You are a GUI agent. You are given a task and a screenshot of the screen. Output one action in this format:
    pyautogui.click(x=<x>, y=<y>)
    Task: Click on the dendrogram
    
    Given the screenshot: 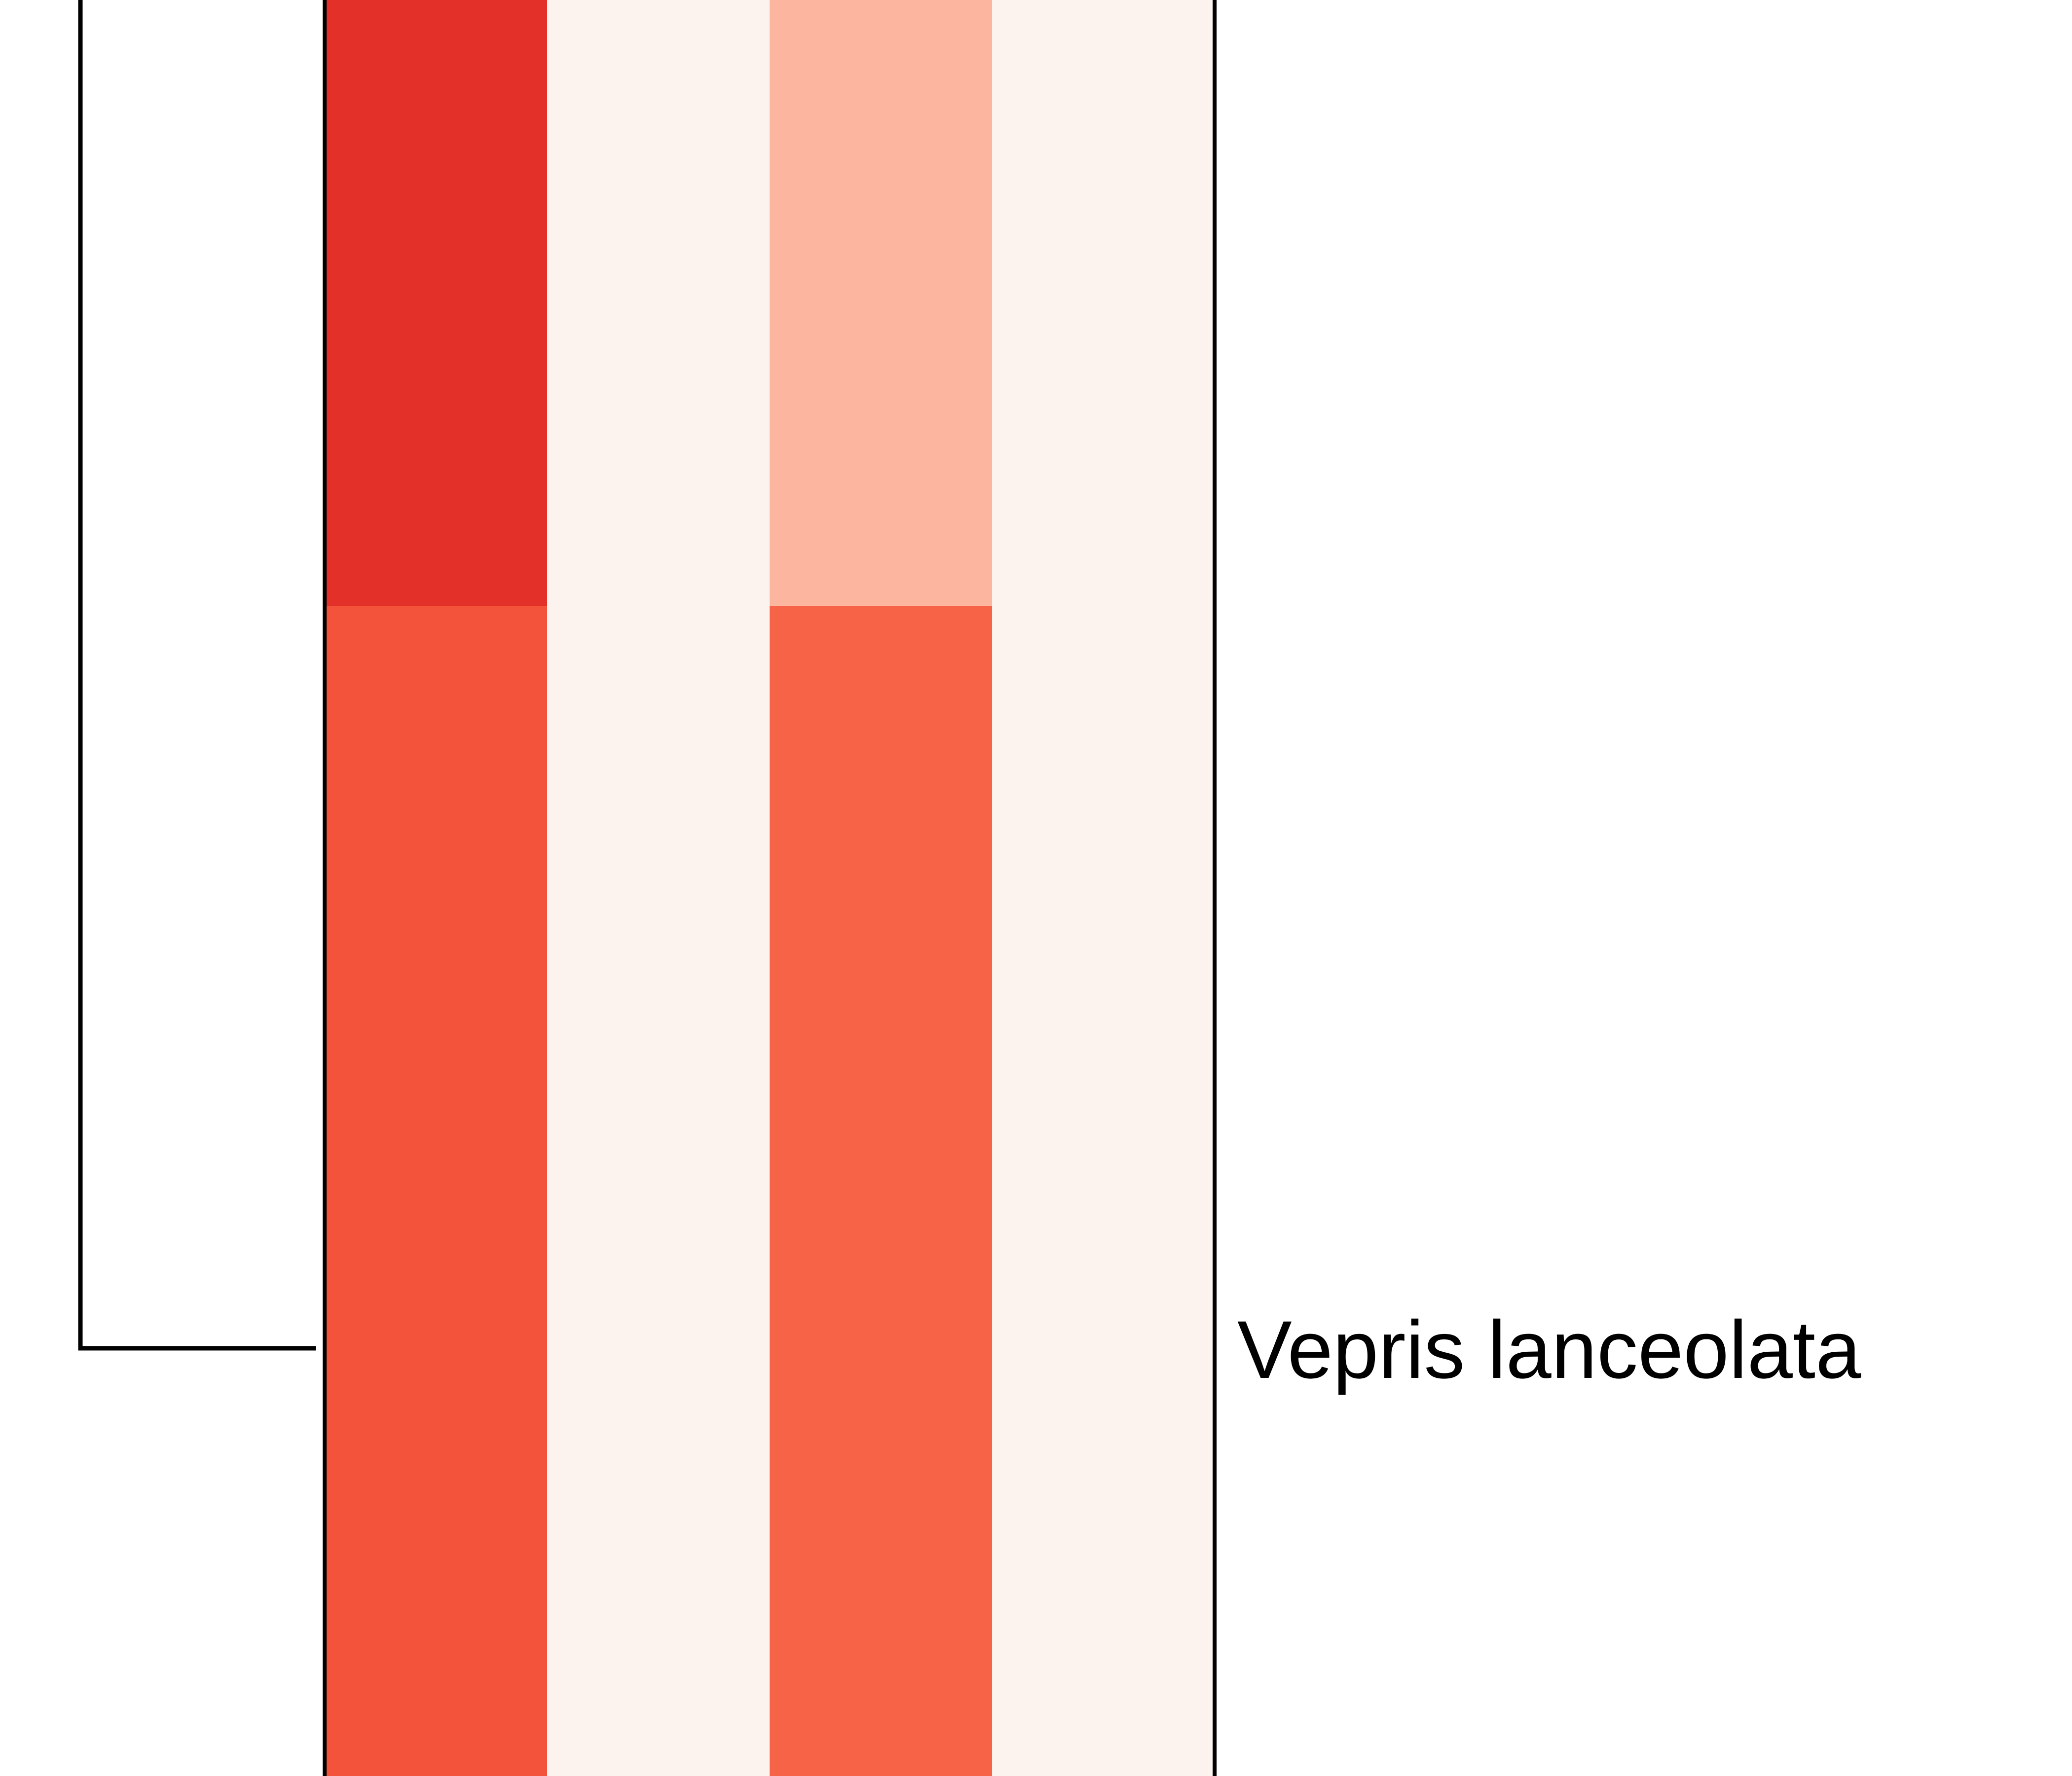 What is the action you would take?
    pyautogui.click(x=197, y=676)
    